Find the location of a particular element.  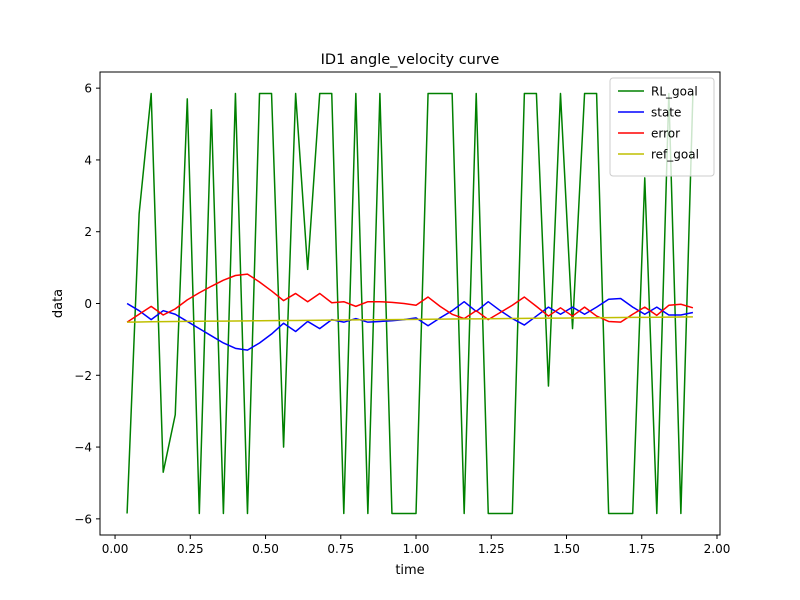

x-tick-label: 1.75 is located at coordinates (641, 549).